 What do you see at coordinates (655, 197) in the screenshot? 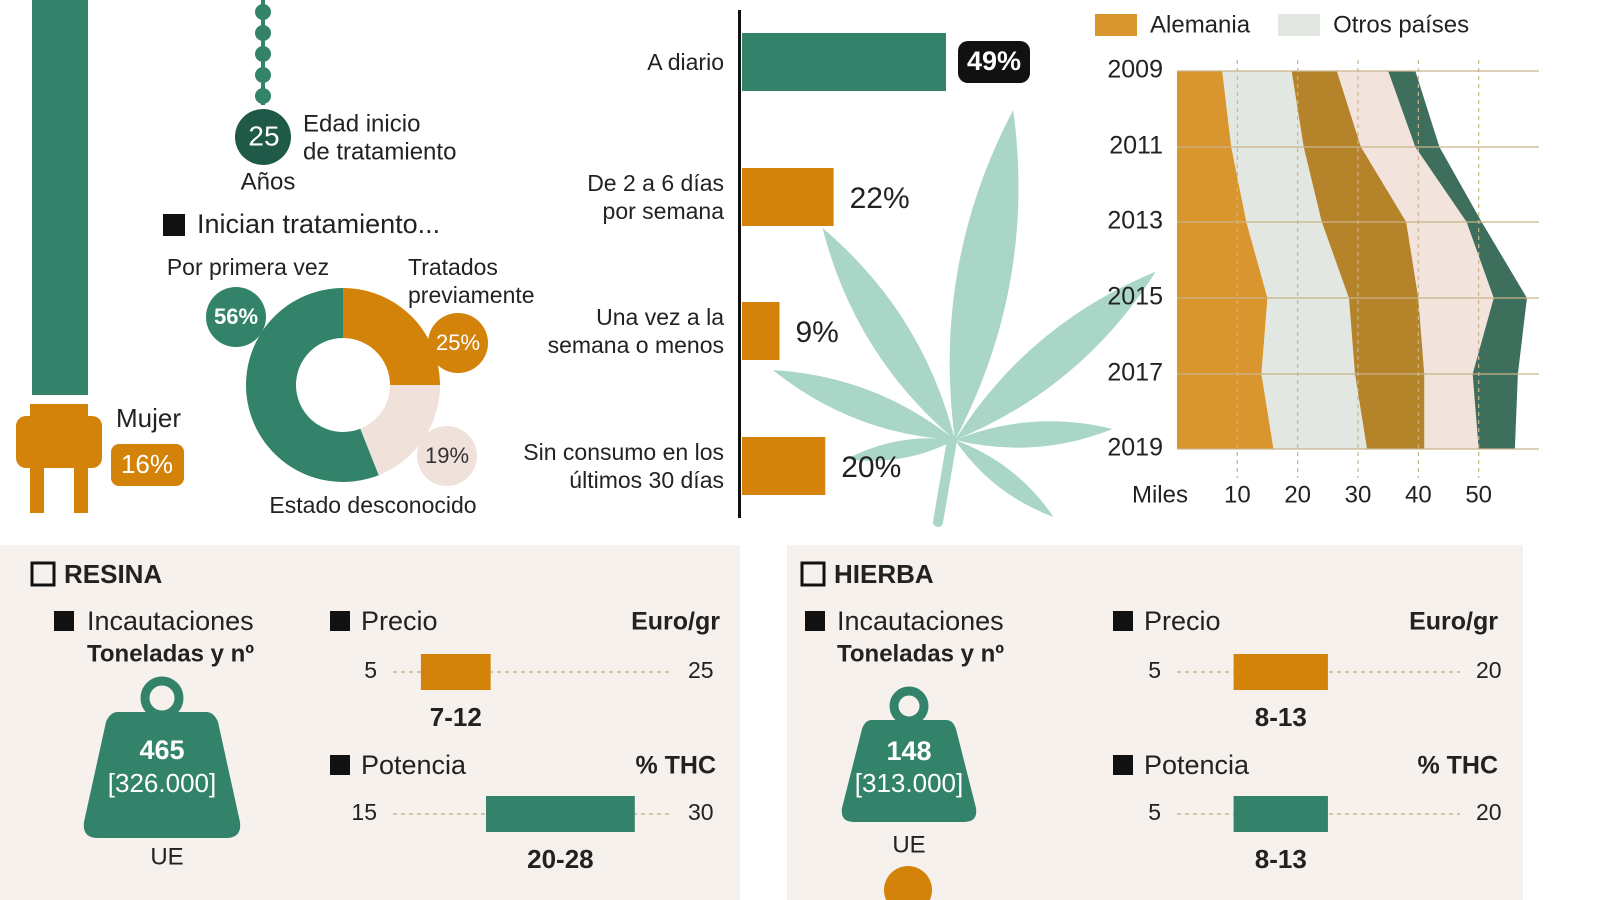
I see `category-label: De 2 a 6 días por semana` at bounding box center [655, 197].